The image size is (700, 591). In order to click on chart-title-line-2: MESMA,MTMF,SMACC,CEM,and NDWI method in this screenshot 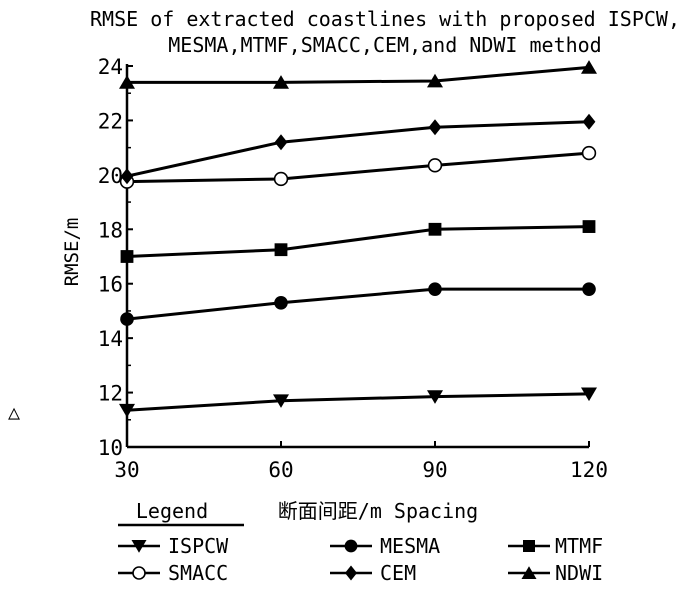, I will do `click(384, 45)`.